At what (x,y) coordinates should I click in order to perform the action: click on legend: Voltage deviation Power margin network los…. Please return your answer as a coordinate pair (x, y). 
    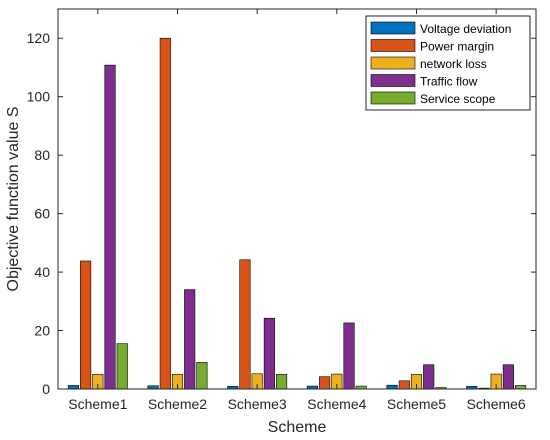
    Looking at the image, I should click on (448, 63).